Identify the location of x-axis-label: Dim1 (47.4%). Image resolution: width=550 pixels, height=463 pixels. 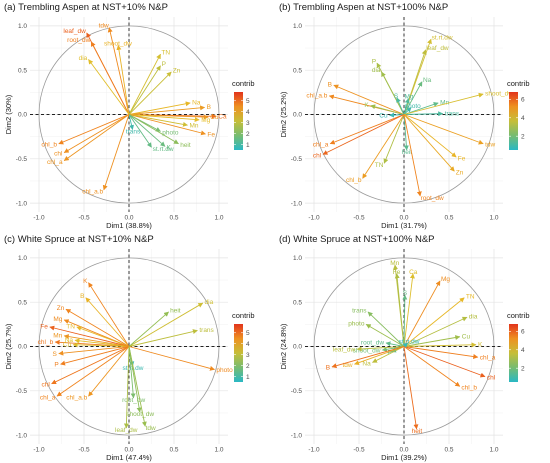
(129, 457).